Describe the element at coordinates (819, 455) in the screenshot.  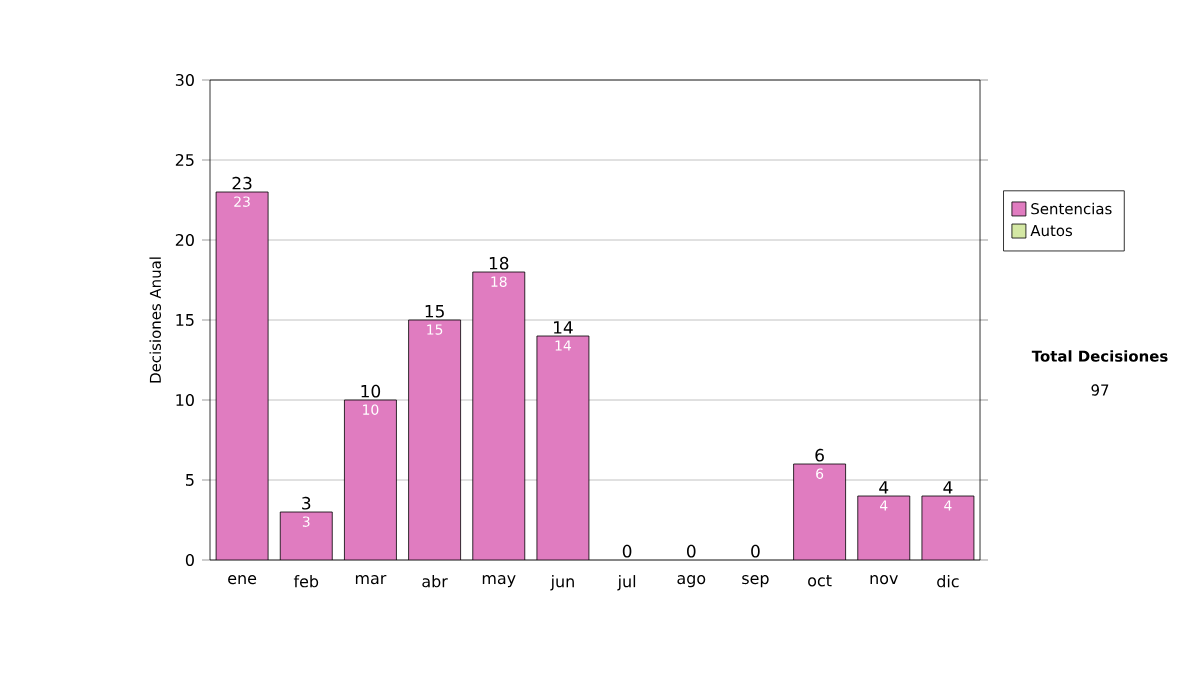
I see `total-label: 6` at that location.